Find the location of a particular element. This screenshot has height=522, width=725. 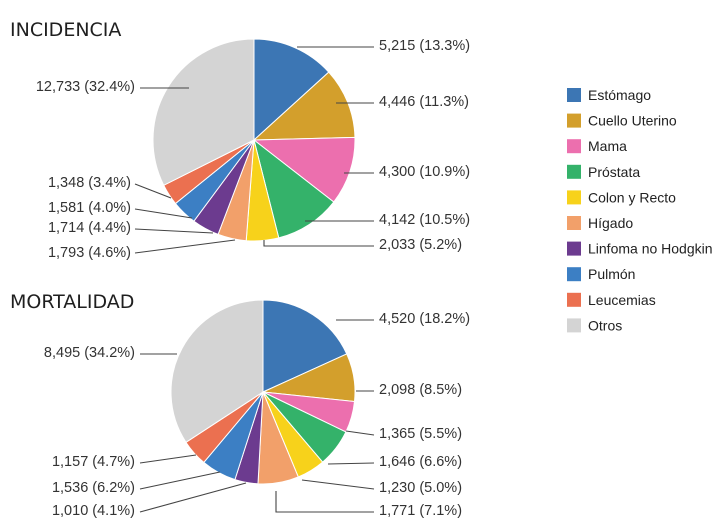

pie0-leader-leucemias is located at coordinates (153, 191).